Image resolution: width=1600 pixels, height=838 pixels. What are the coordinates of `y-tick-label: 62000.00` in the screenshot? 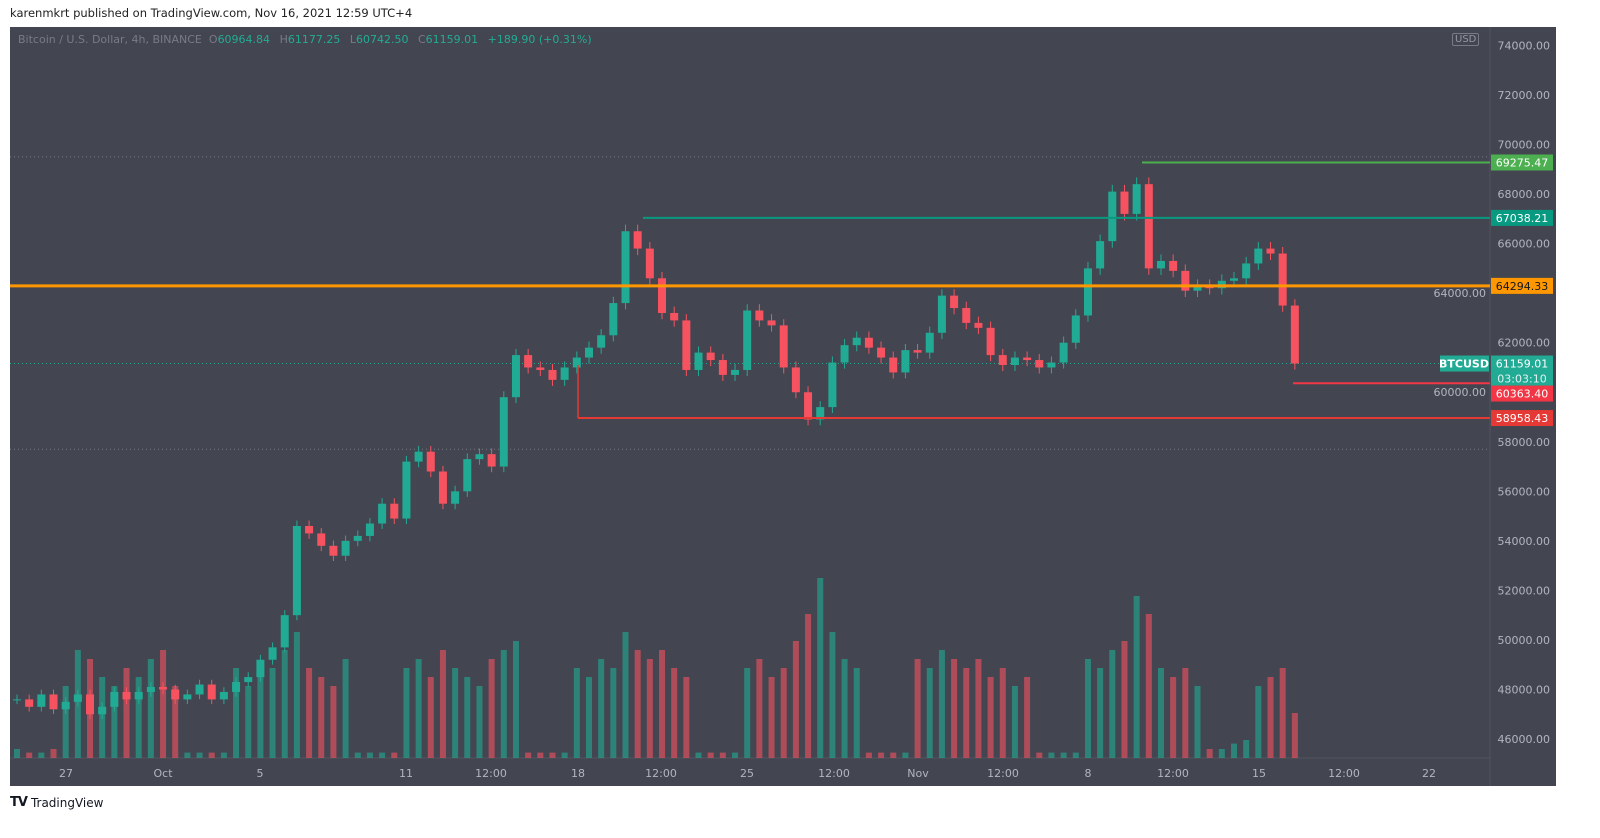 It's located at (1524, 343).